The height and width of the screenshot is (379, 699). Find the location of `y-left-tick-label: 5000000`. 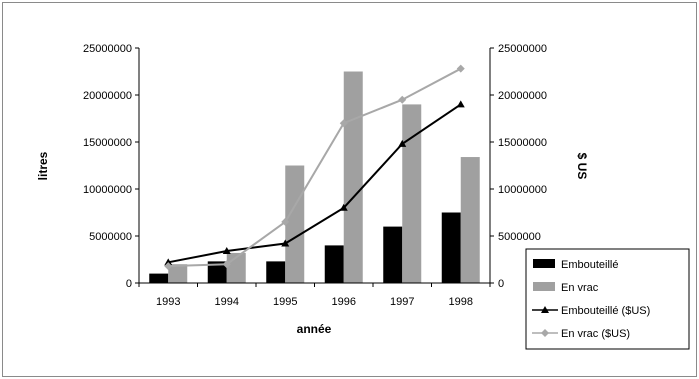

y-left-tick-label: 5000000 is located at coordinates (110, 237).